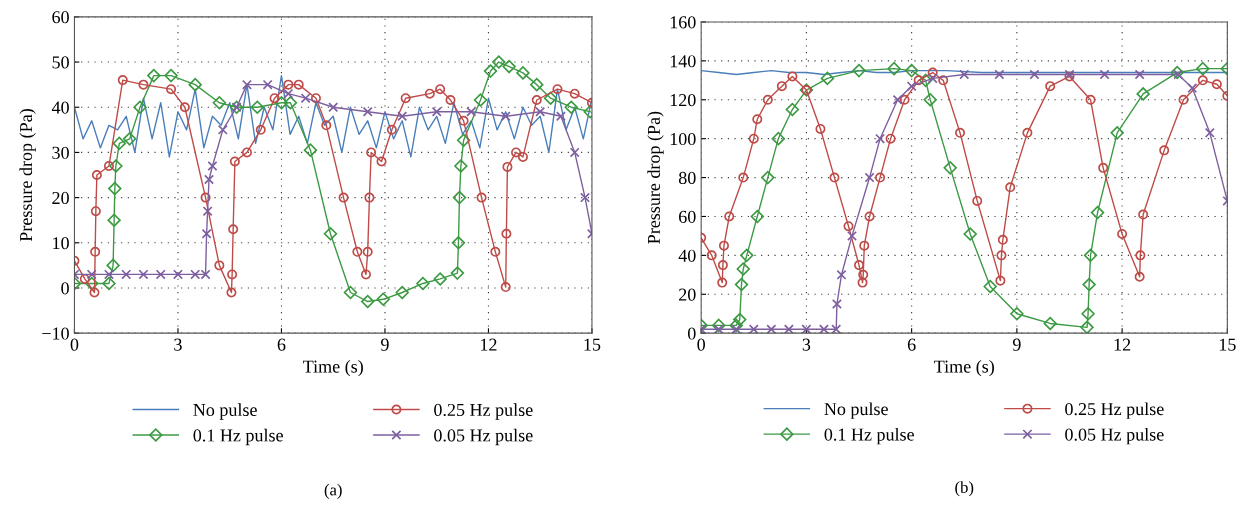 The image size is (1241, 511). What do you see at coordinates (74, 344) in the screenshot?
I see `x-tick-label: 0` at bounding box center [74, 344].